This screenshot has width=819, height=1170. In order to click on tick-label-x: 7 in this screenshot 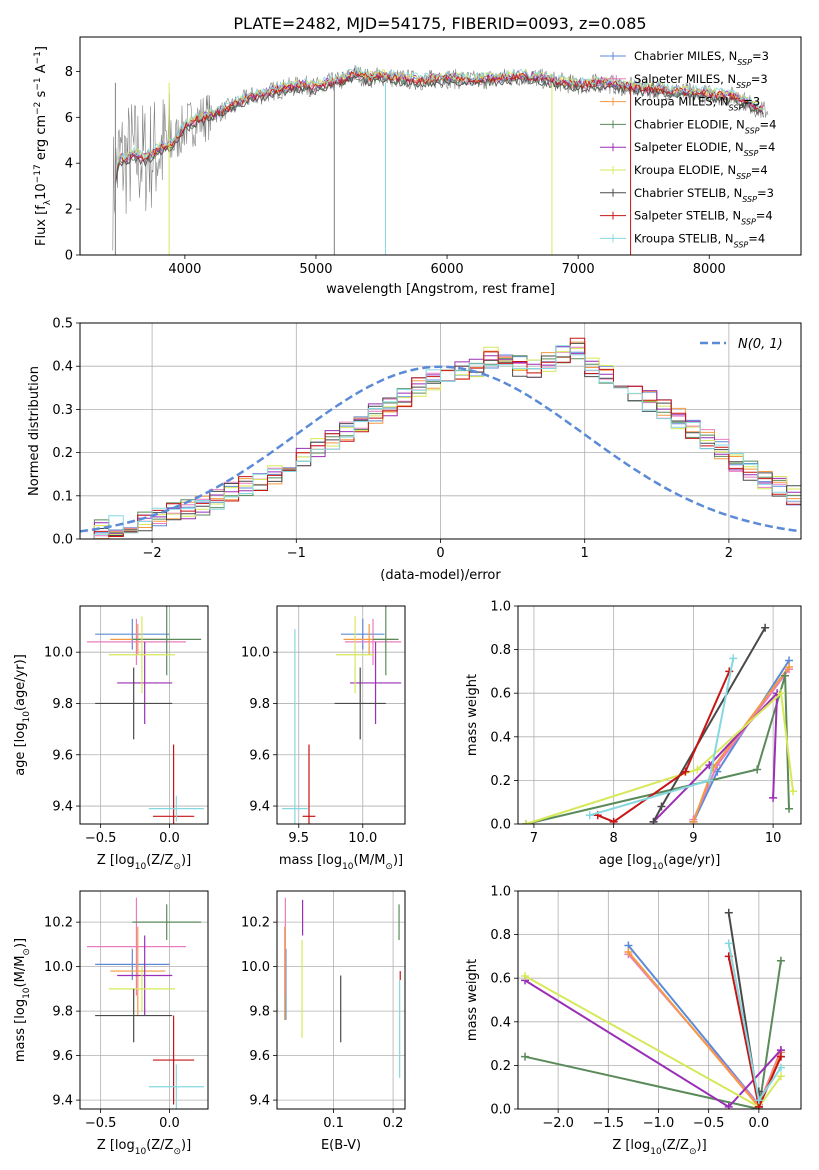, I will do `click(534, 838)`.